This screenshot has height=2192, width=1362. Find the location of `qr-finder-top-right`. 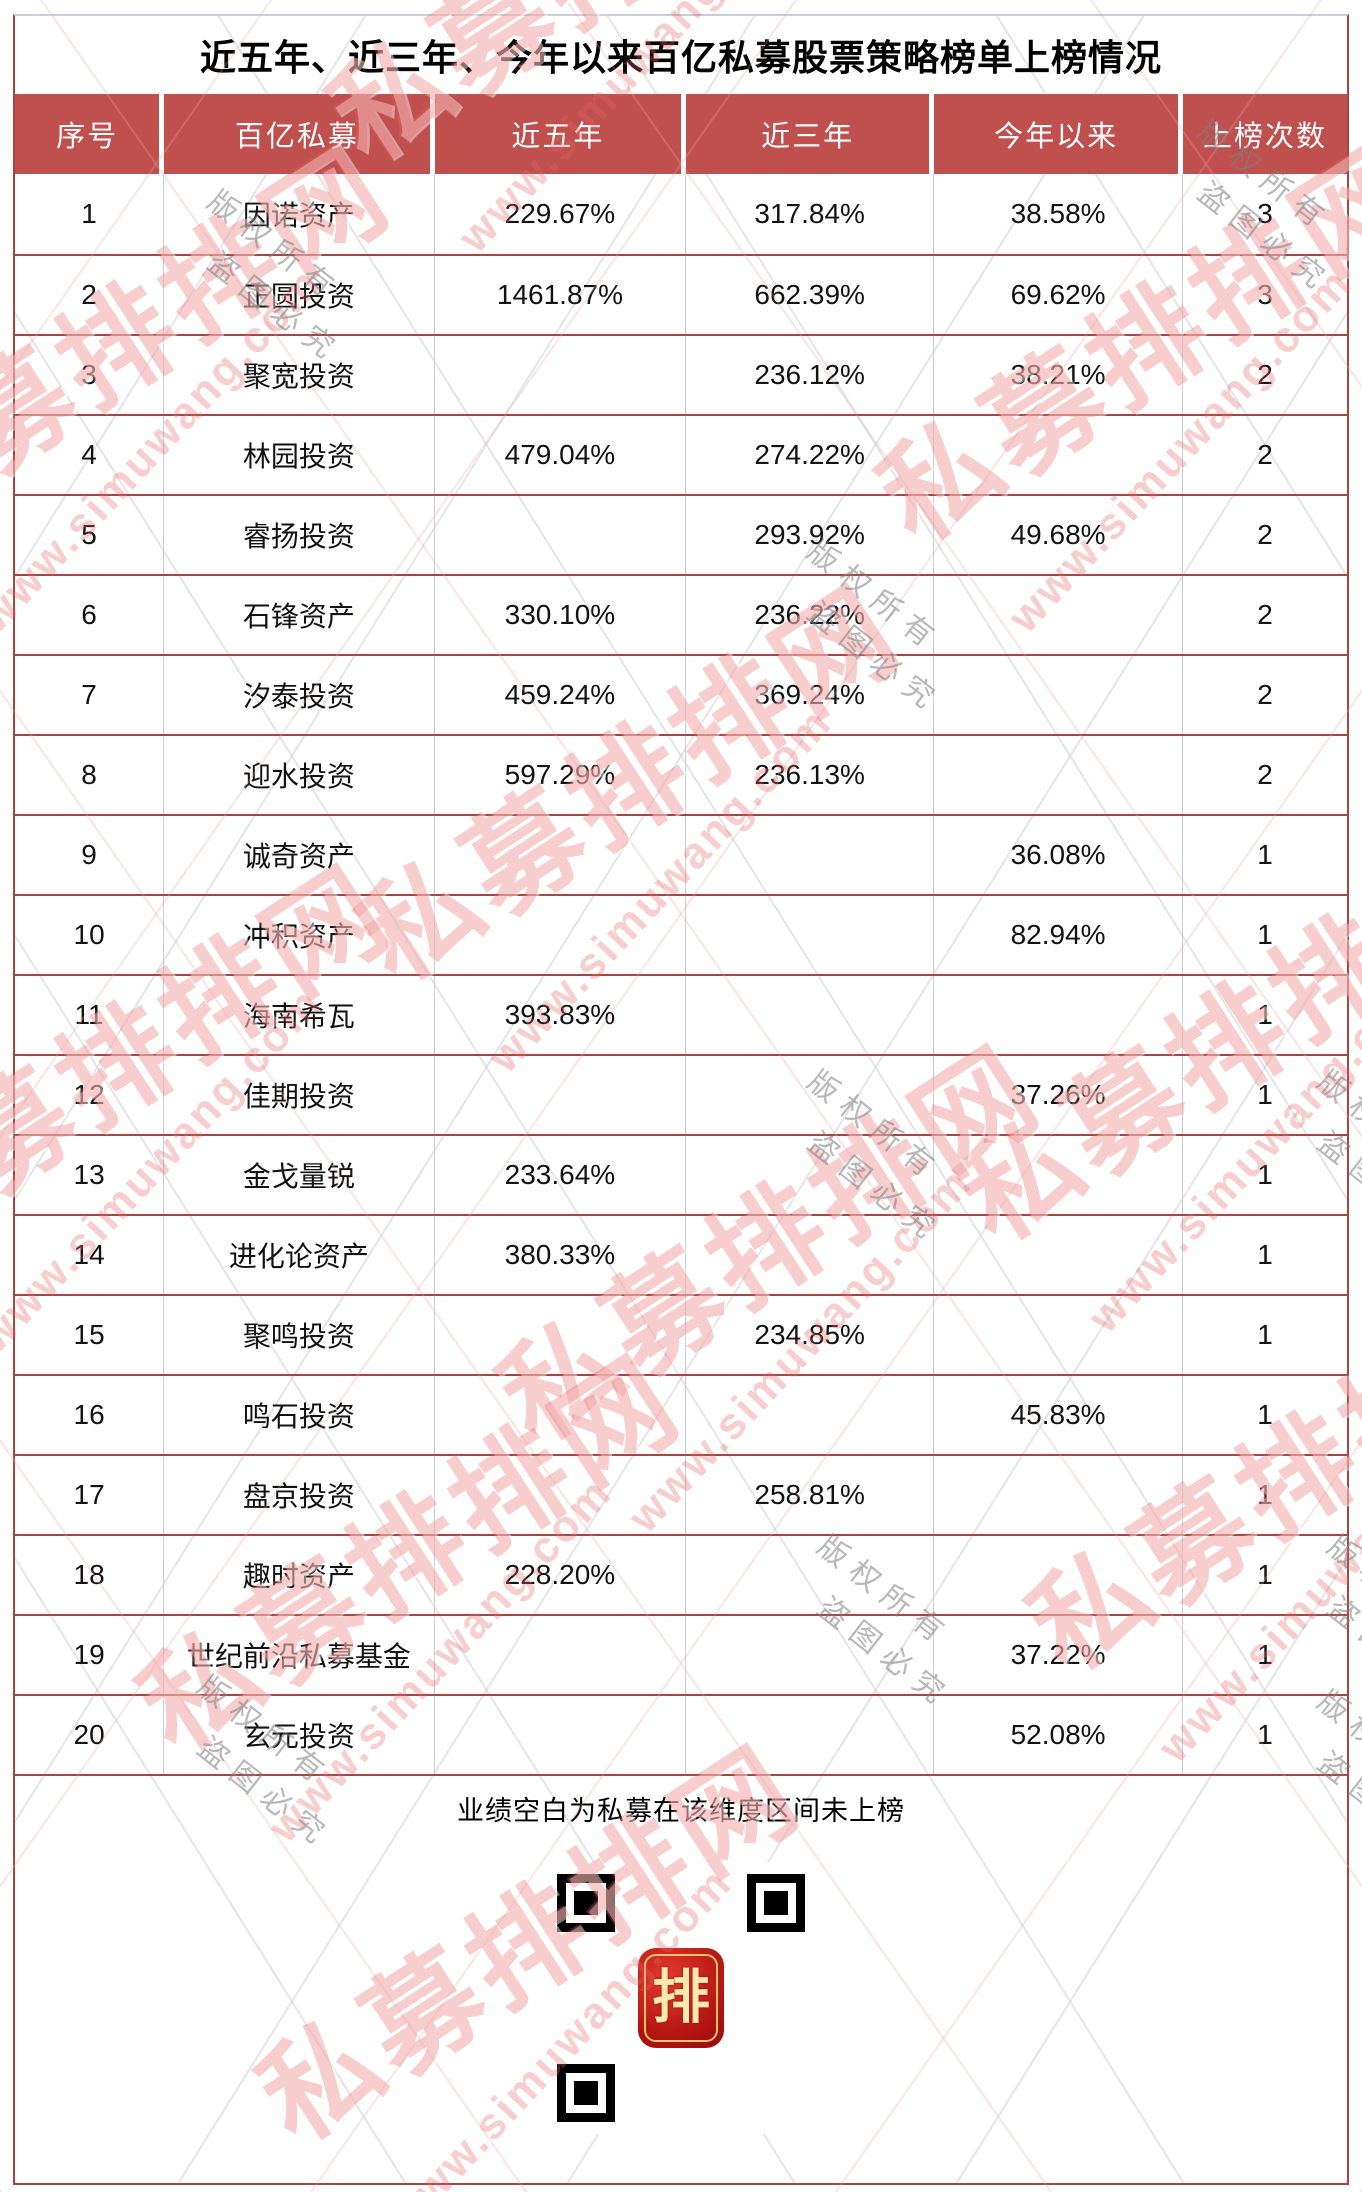

qr-finder-top-right is located at coordinates (776, 1903).